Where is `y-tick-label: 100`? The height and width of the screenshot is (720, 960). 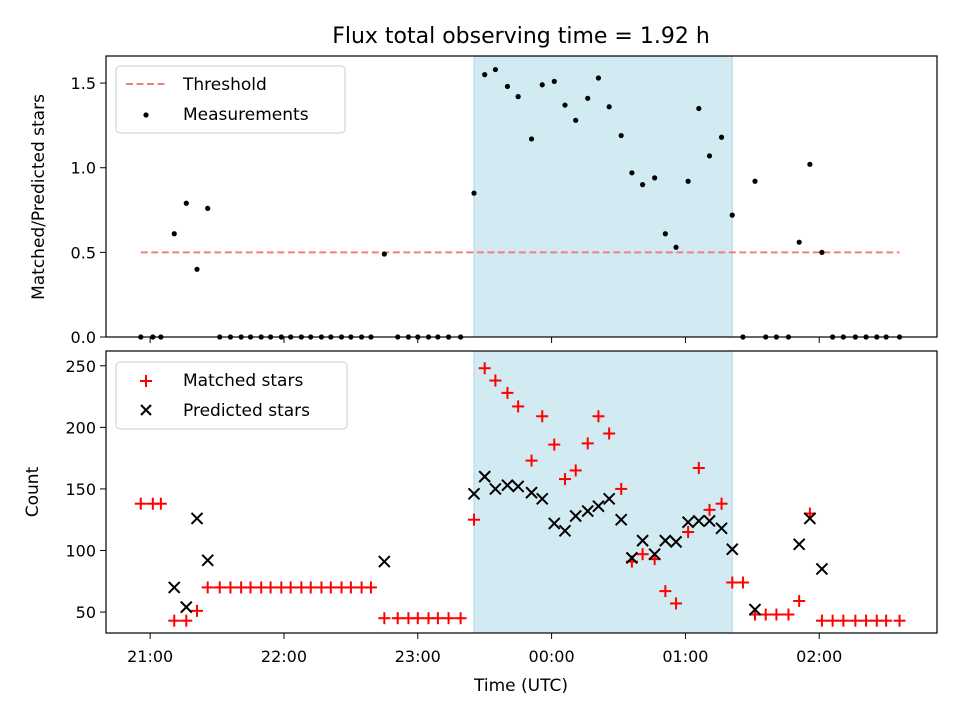 y-tick-label: 100 is located at coordinates (80, 550).